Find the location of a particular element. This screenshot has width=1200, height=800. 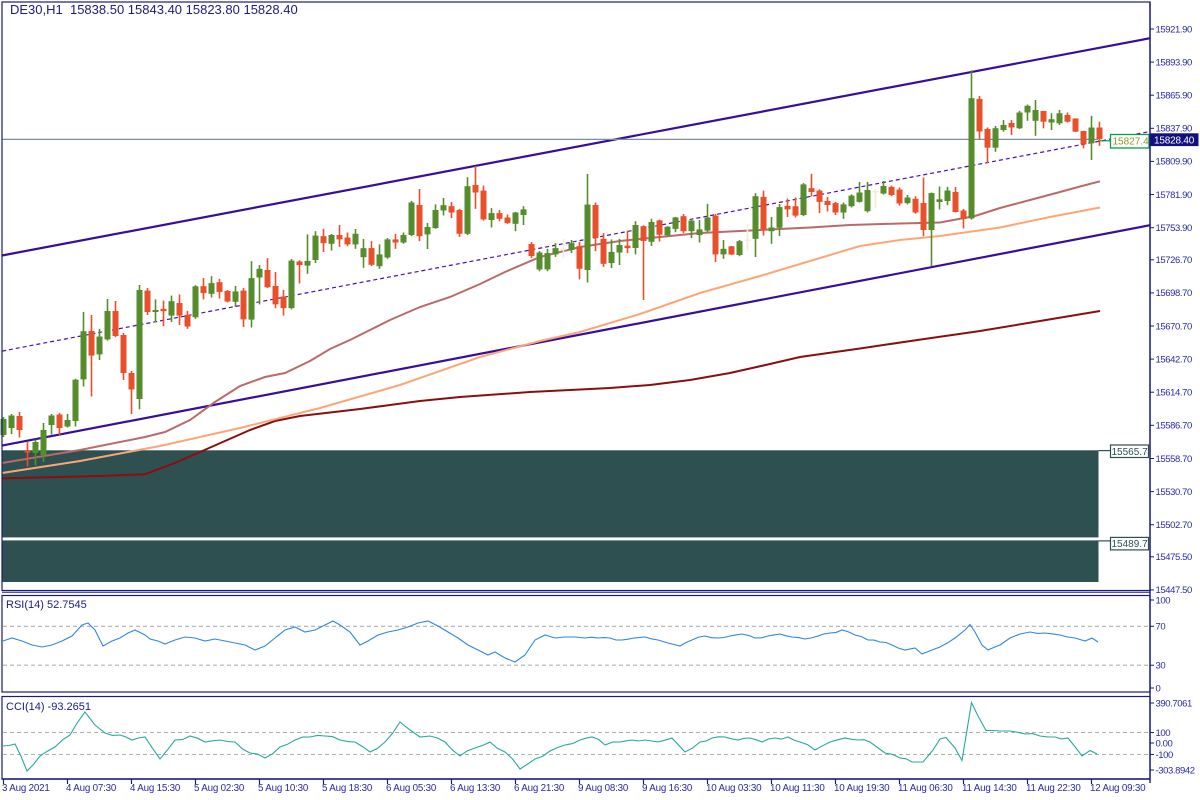

svg-text: 11 Aug 22:30 is located at coordinates (1053, 788).